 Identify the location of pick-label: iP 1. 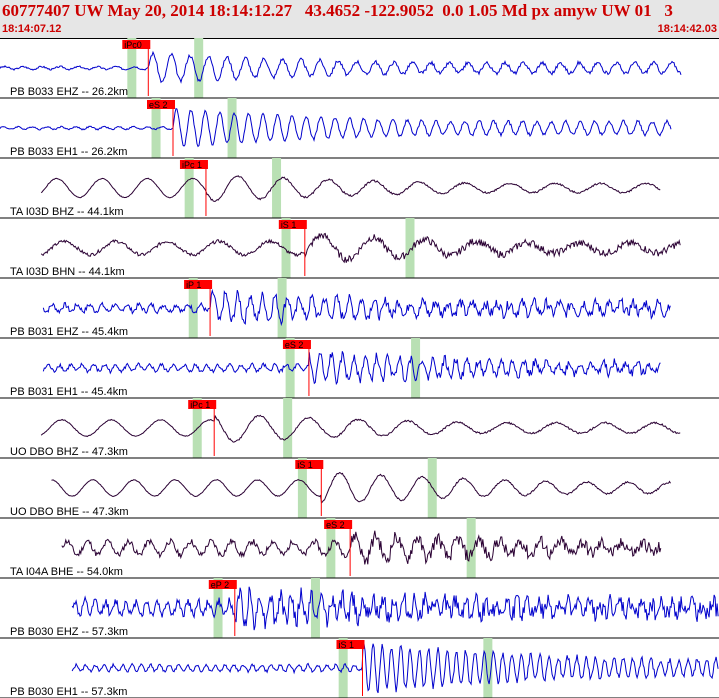
(193, 285).